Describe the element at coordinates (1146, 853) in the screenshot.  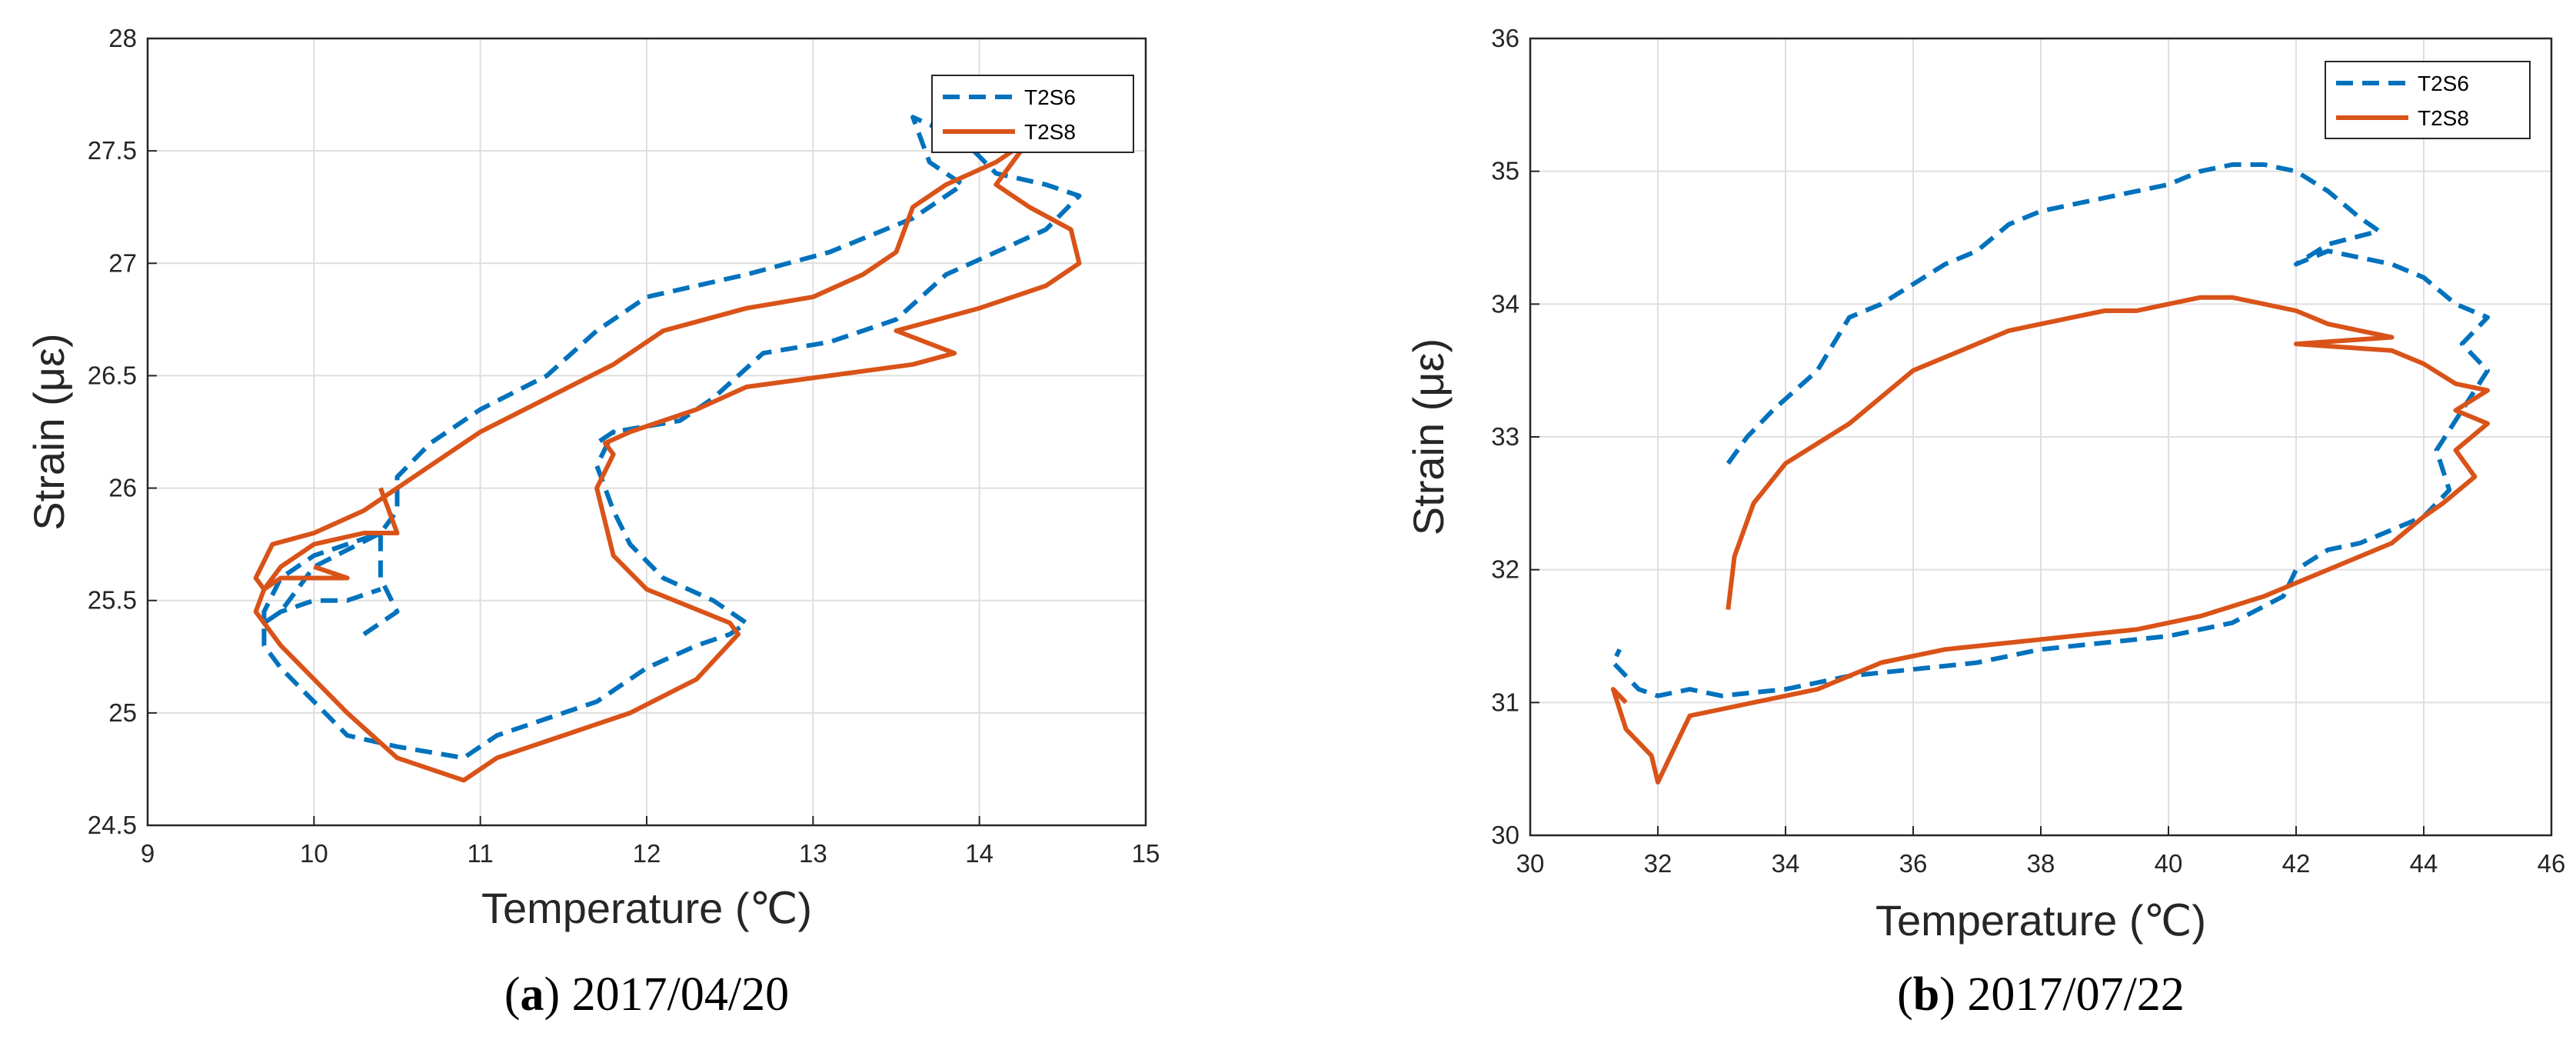
I see `x-tick-label: 15` at that location.